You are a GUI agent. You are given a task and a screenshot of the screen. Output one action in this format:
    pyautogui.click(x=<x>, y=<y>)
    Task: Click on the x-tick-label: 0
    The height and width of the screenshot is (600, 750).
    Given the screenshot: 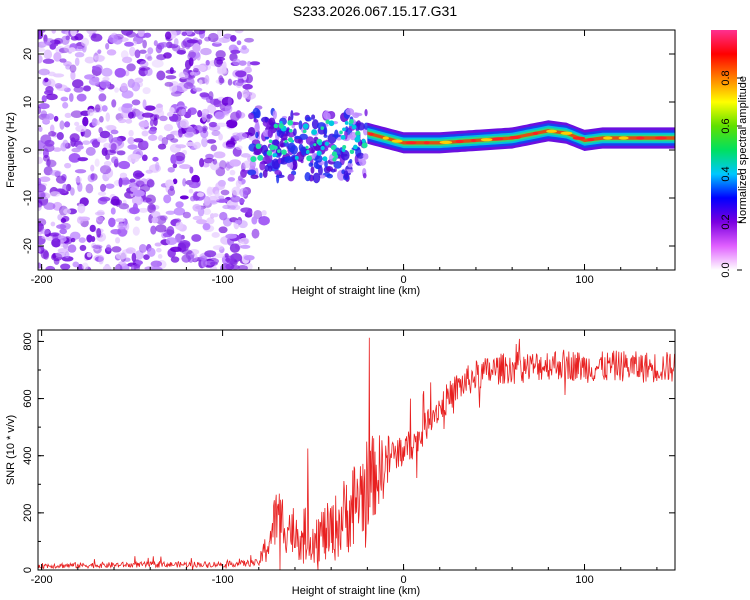 What is the action you would take?
    pyautogui.click(x=403, y=280)
    